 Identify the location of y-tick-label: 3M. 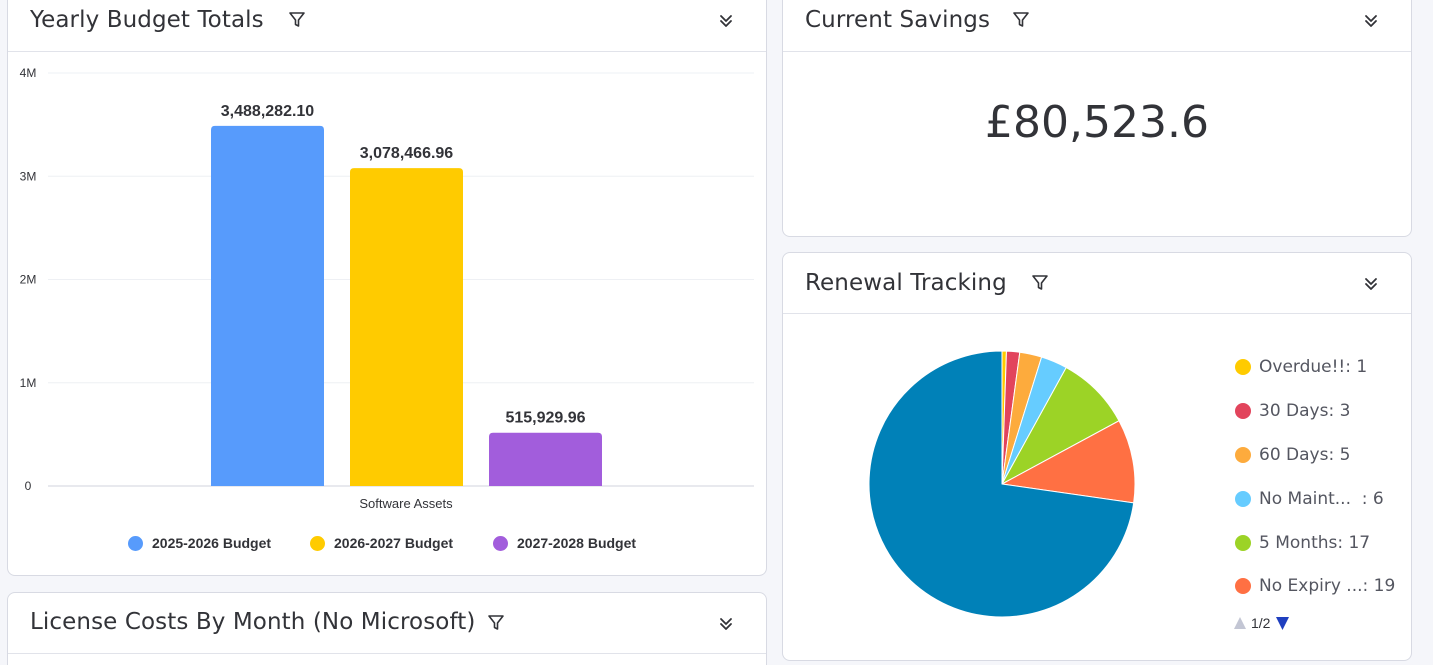
(28, 176).